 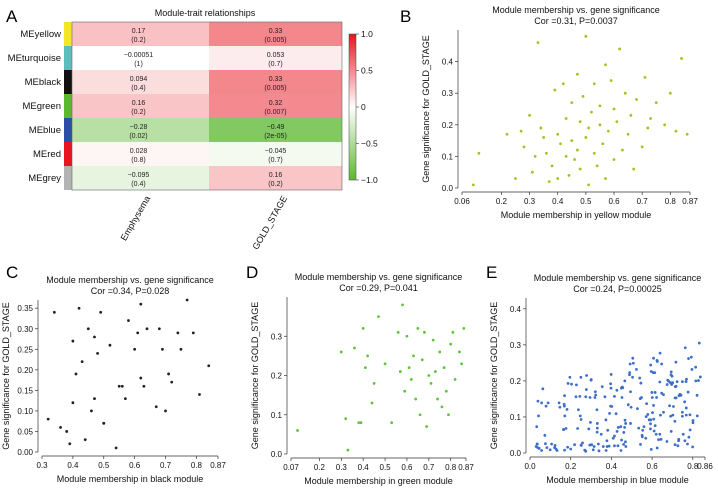 I want to click on heatmap-cell-corr: 0.33, so click(x=276, y=31).